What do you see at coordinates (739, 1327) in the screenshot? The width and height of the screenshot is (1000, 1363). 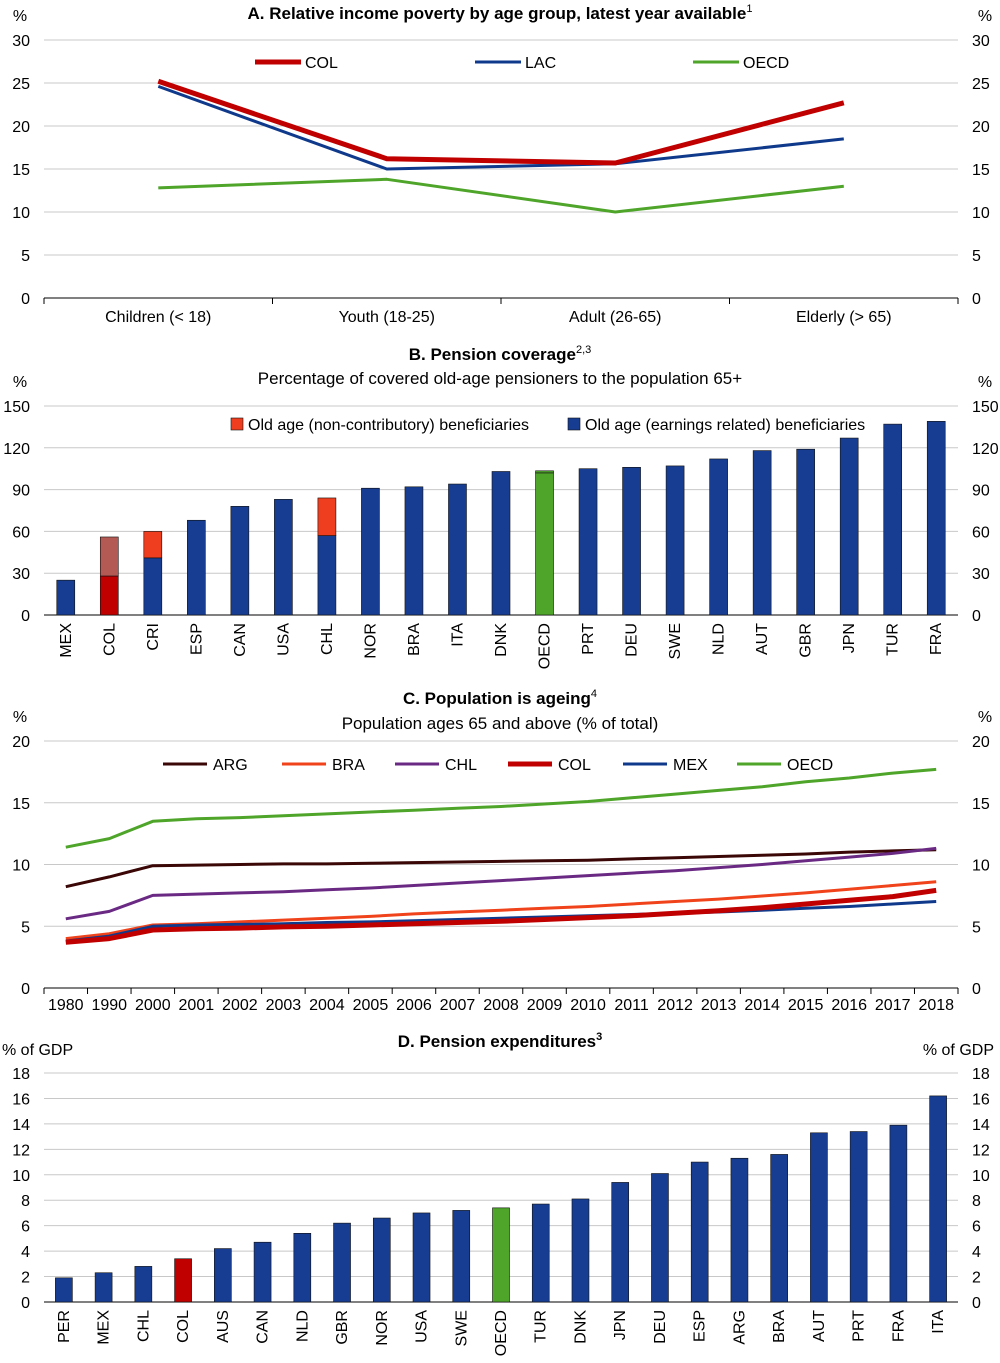 I see `x-tick-label: ARG` at bounding box center [739, 1327].